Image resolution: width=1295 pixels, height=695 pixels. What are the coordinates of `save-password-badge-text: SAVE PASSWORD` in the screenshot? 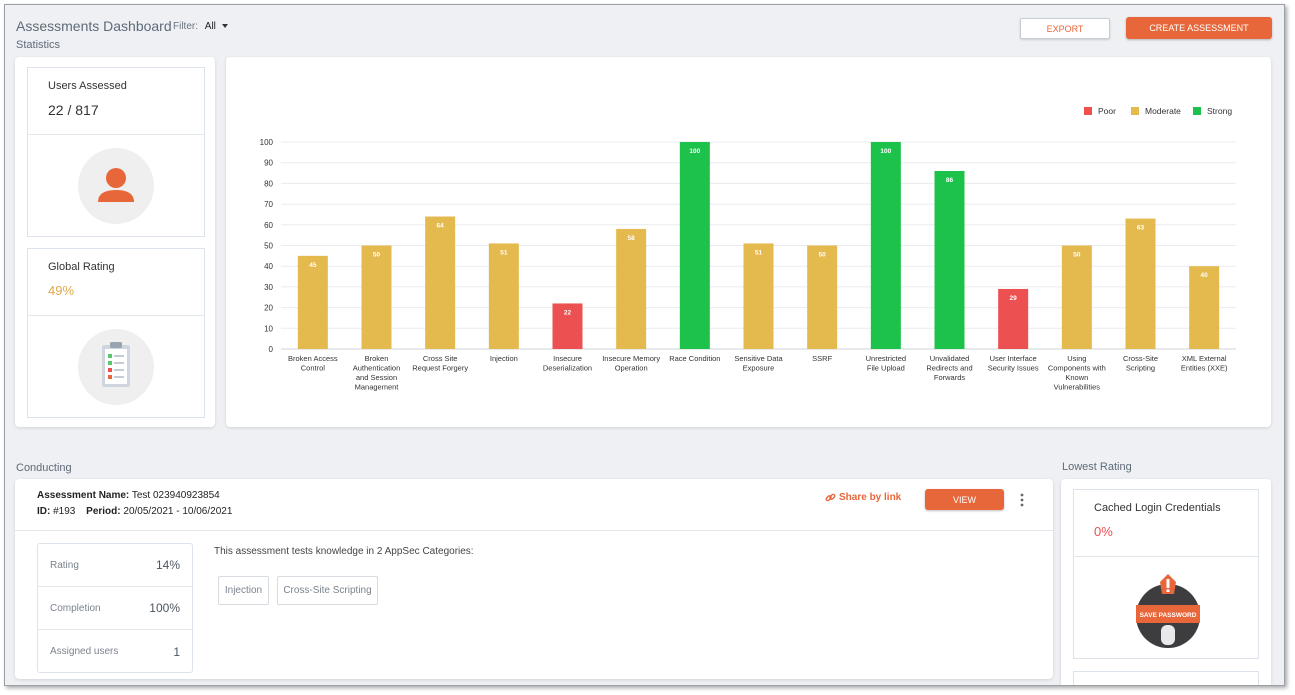 It's located at (1168, 615).